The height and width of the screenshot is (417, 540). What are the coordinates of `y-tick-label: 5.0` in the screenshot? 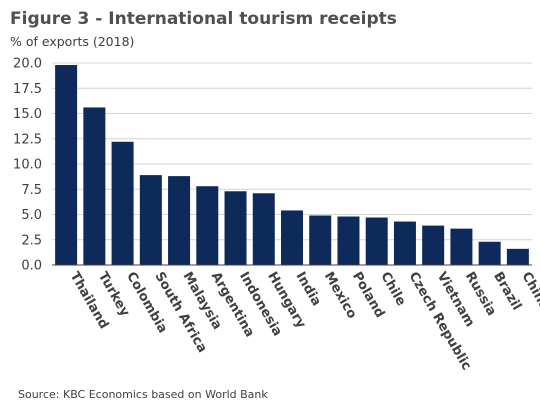 It's located at (31, 215).